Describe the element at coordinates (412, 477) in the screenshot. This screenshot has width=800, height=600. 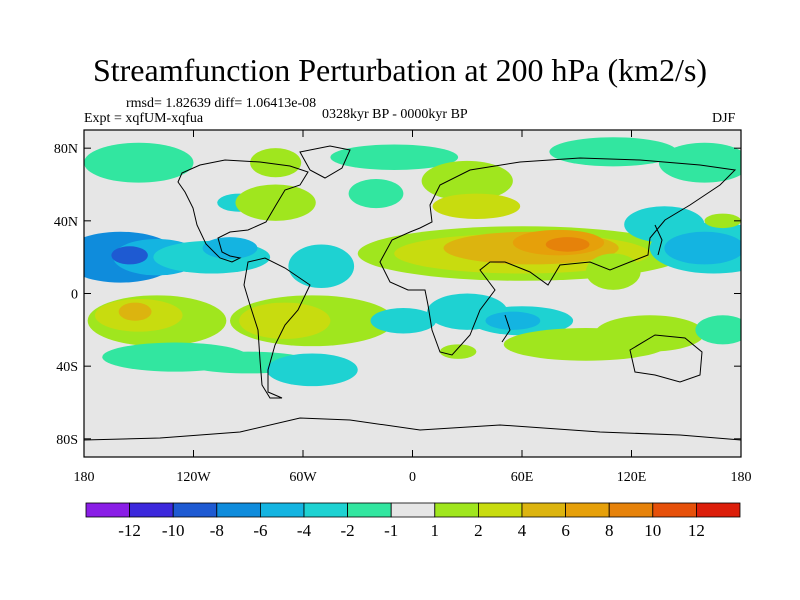
I see `x-tick-label: 0` at that location.